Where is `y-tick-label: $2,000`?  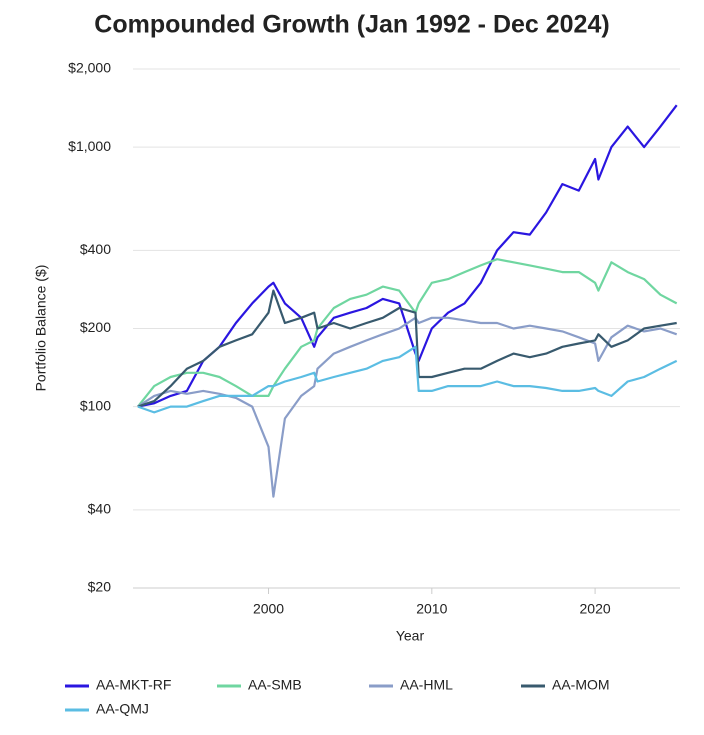 y-tick-label: $2,000 is located at coordinates (89, 68).